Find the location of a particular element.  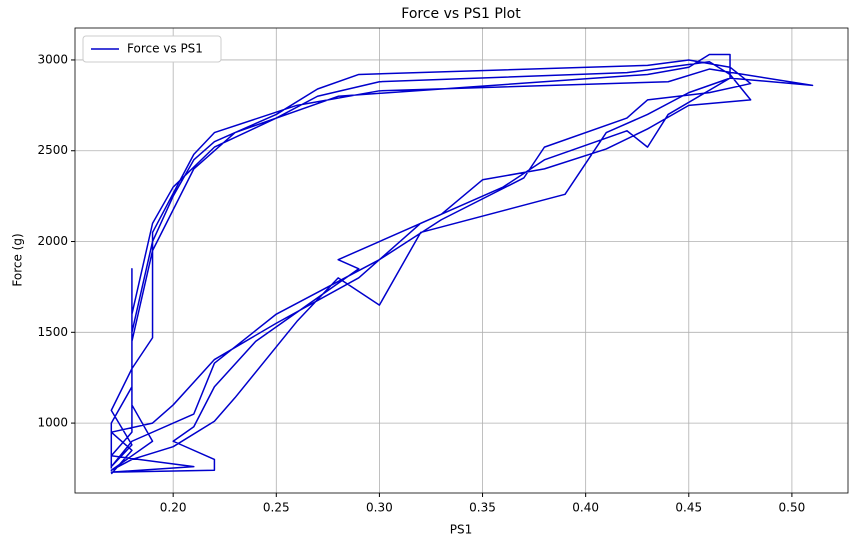

x-tick-label: 0.30 is located at coordinates (379, 508).